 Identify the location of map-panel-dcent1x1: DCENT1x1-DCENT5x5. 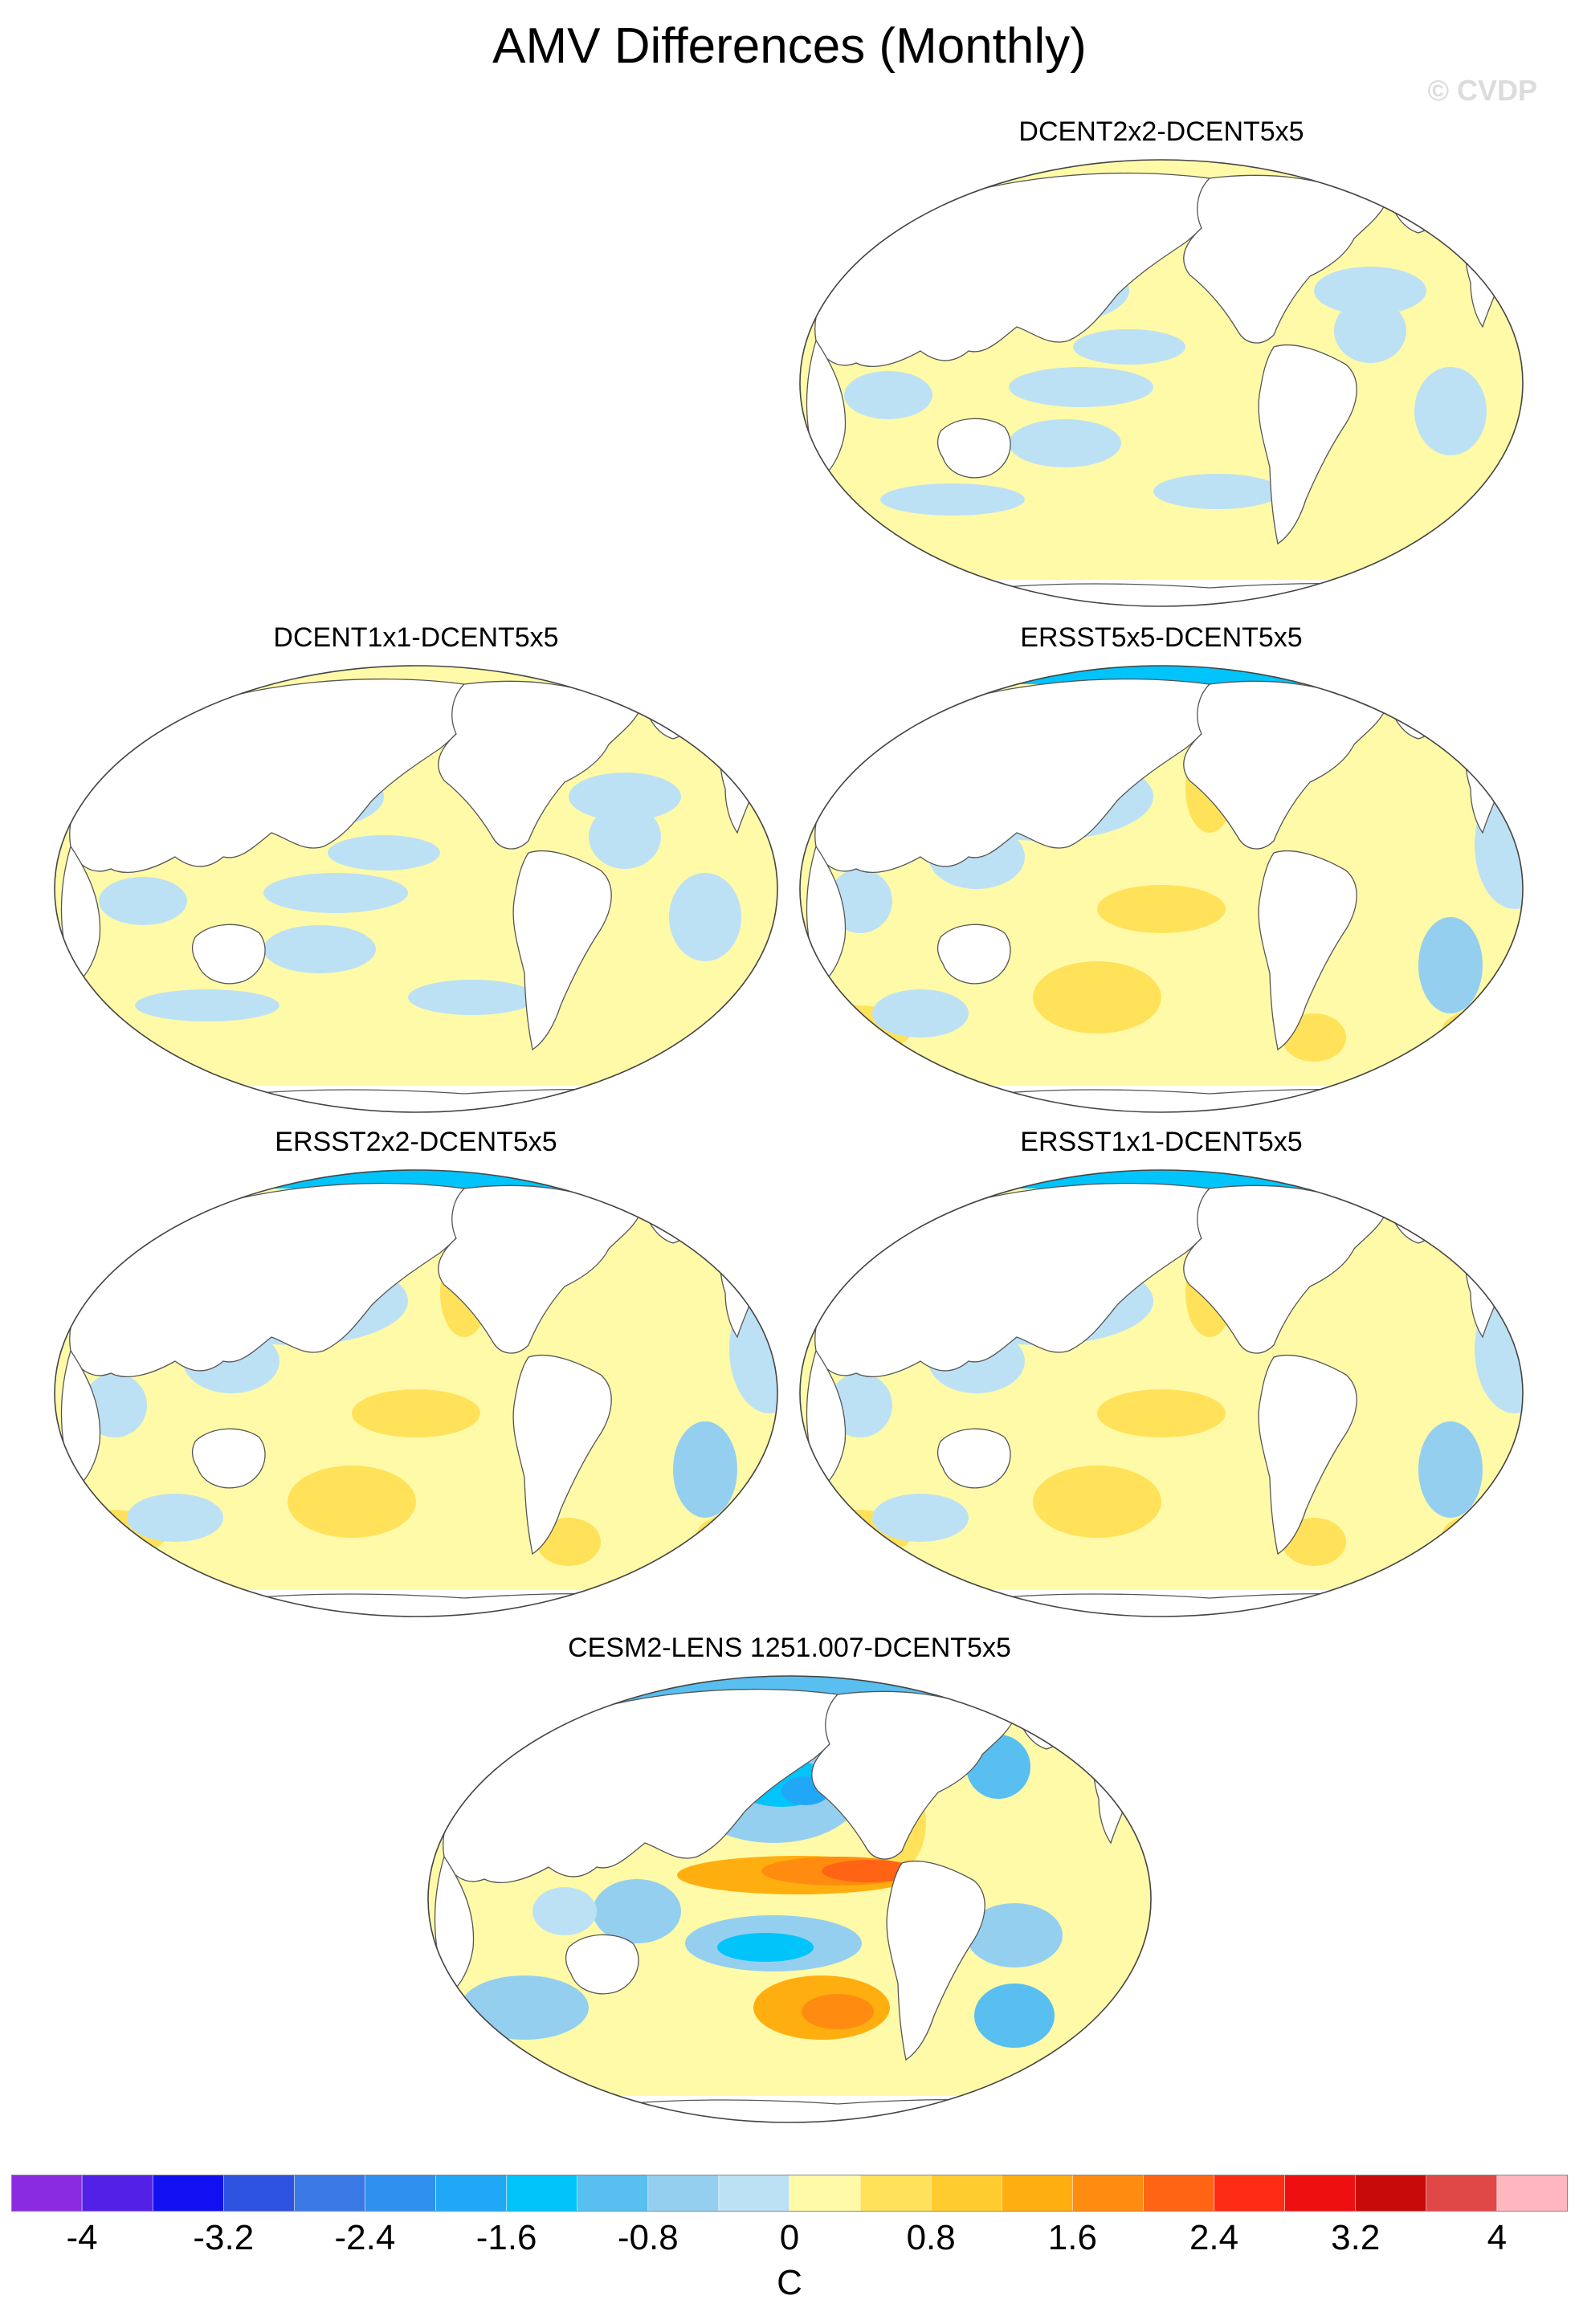
(416, 869).